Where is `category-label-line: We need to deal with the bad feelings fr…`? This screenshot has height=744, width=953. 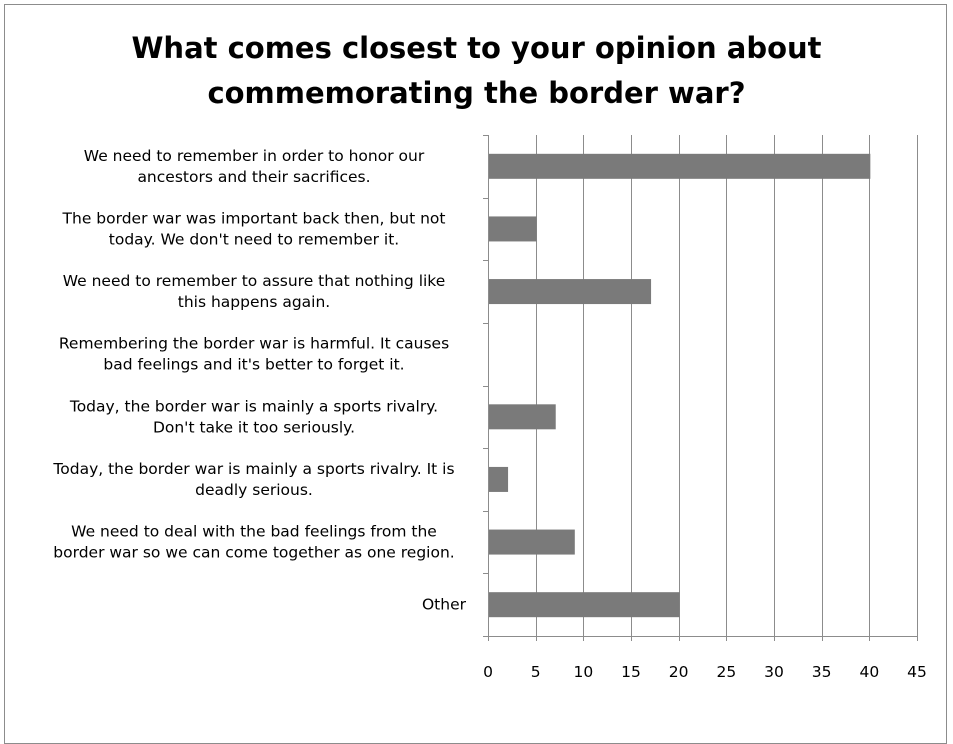
category-label-line: We need to deal with the bad feelings fr… is located at coordinates (254, 532).